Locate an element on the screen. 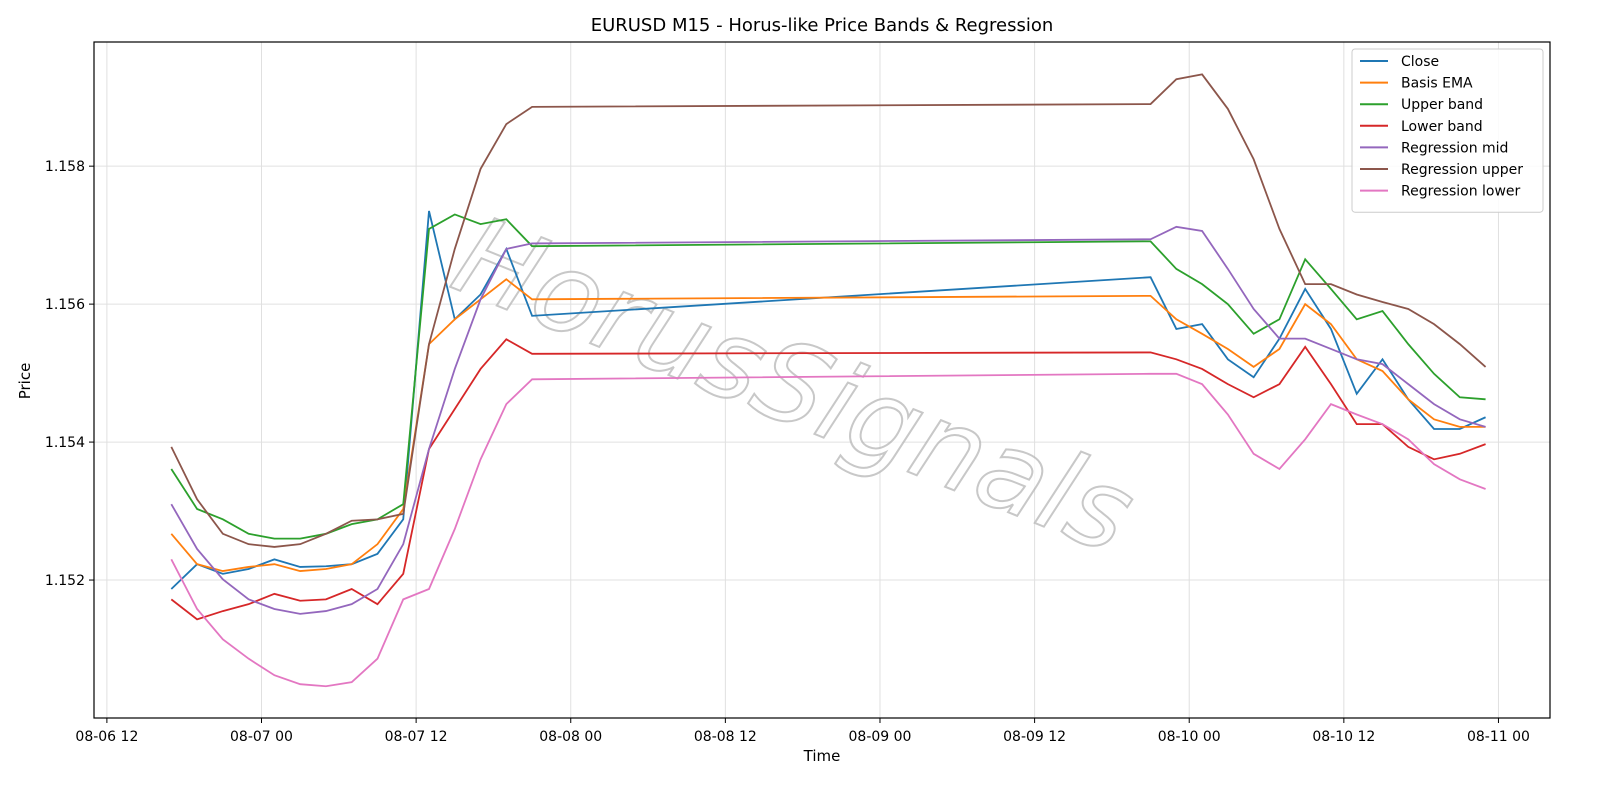  y-tick-label: 1.154 is located at coordinates (65, 443).